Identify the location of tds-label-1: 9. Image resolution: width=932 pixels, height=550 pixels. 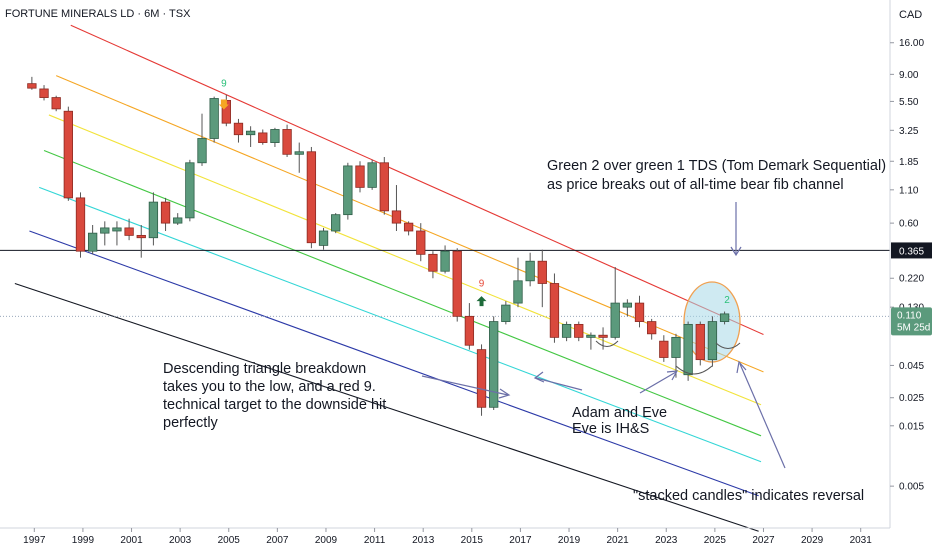
(482, 283).